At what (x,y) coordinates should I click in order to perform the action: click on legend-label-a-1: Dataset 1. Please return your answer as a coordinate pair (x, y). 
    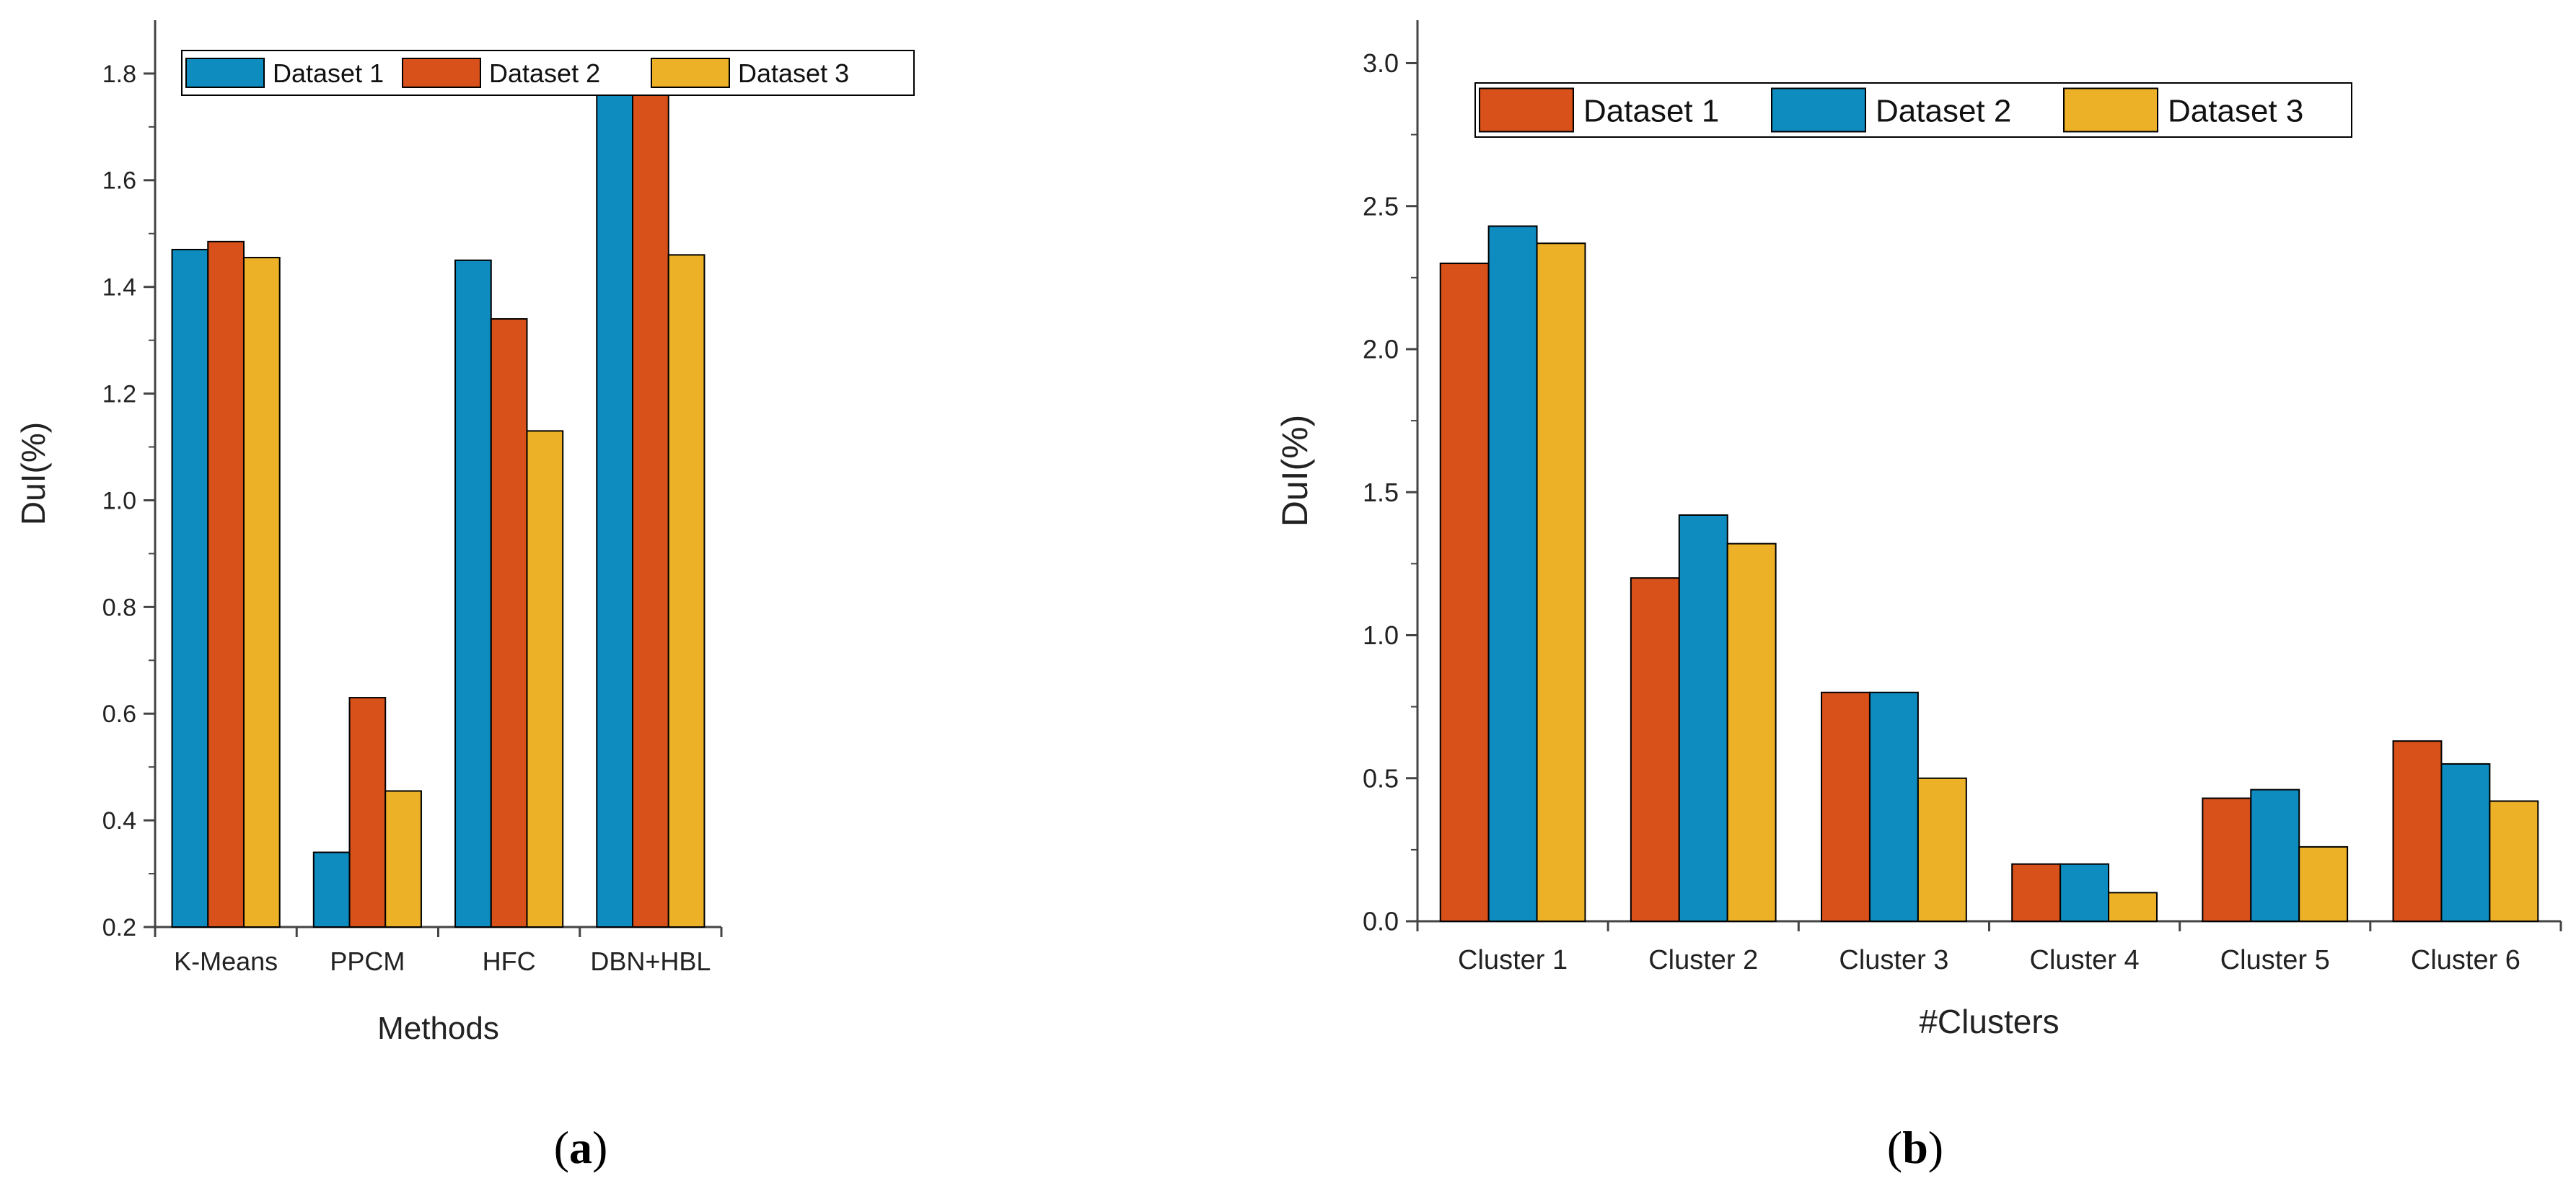
    Looking at the image, I should click on (328, 73).